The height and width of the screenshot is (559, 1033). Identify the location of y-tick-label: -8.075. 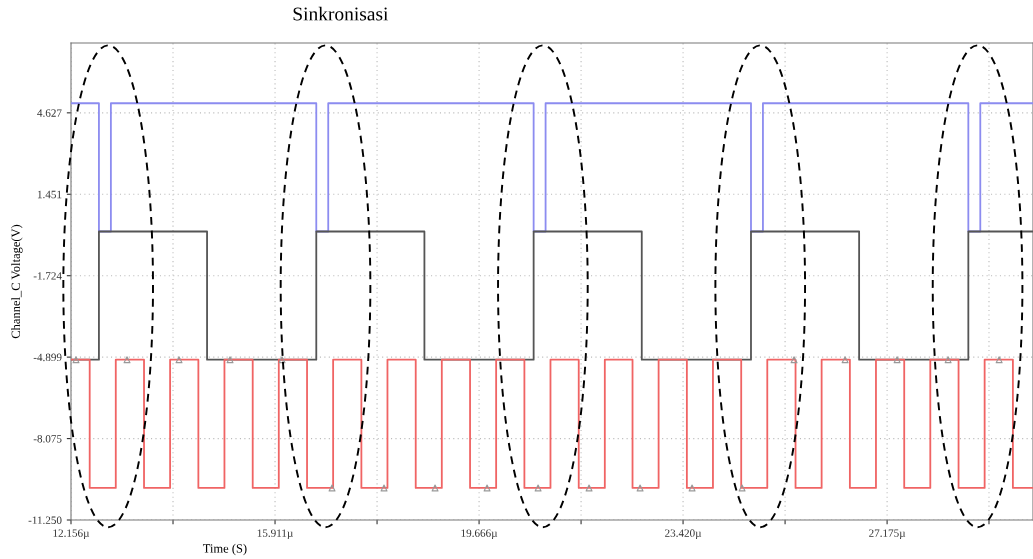
(47, 439).